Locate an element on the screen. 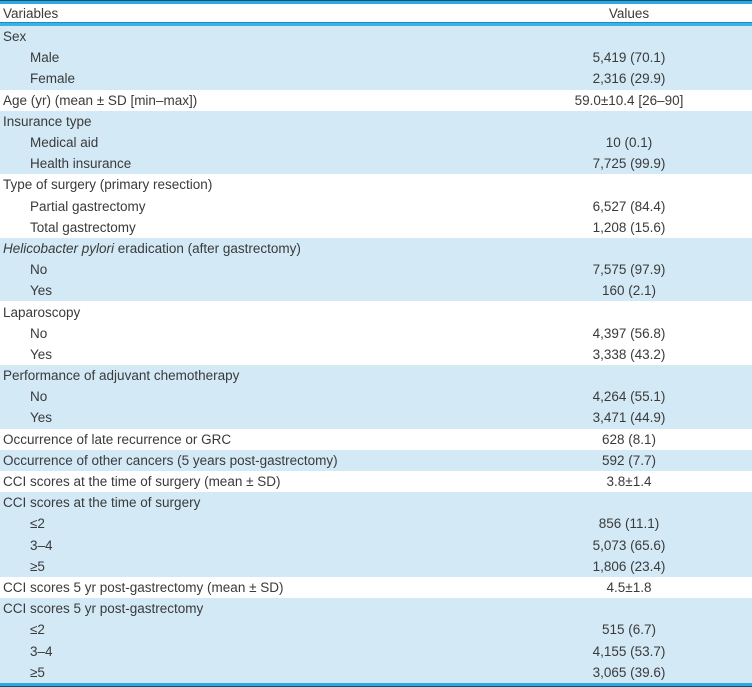 The width and height of the screenshot is (752, 687). row-label: Health insurance is located at coordinates (81, 164).